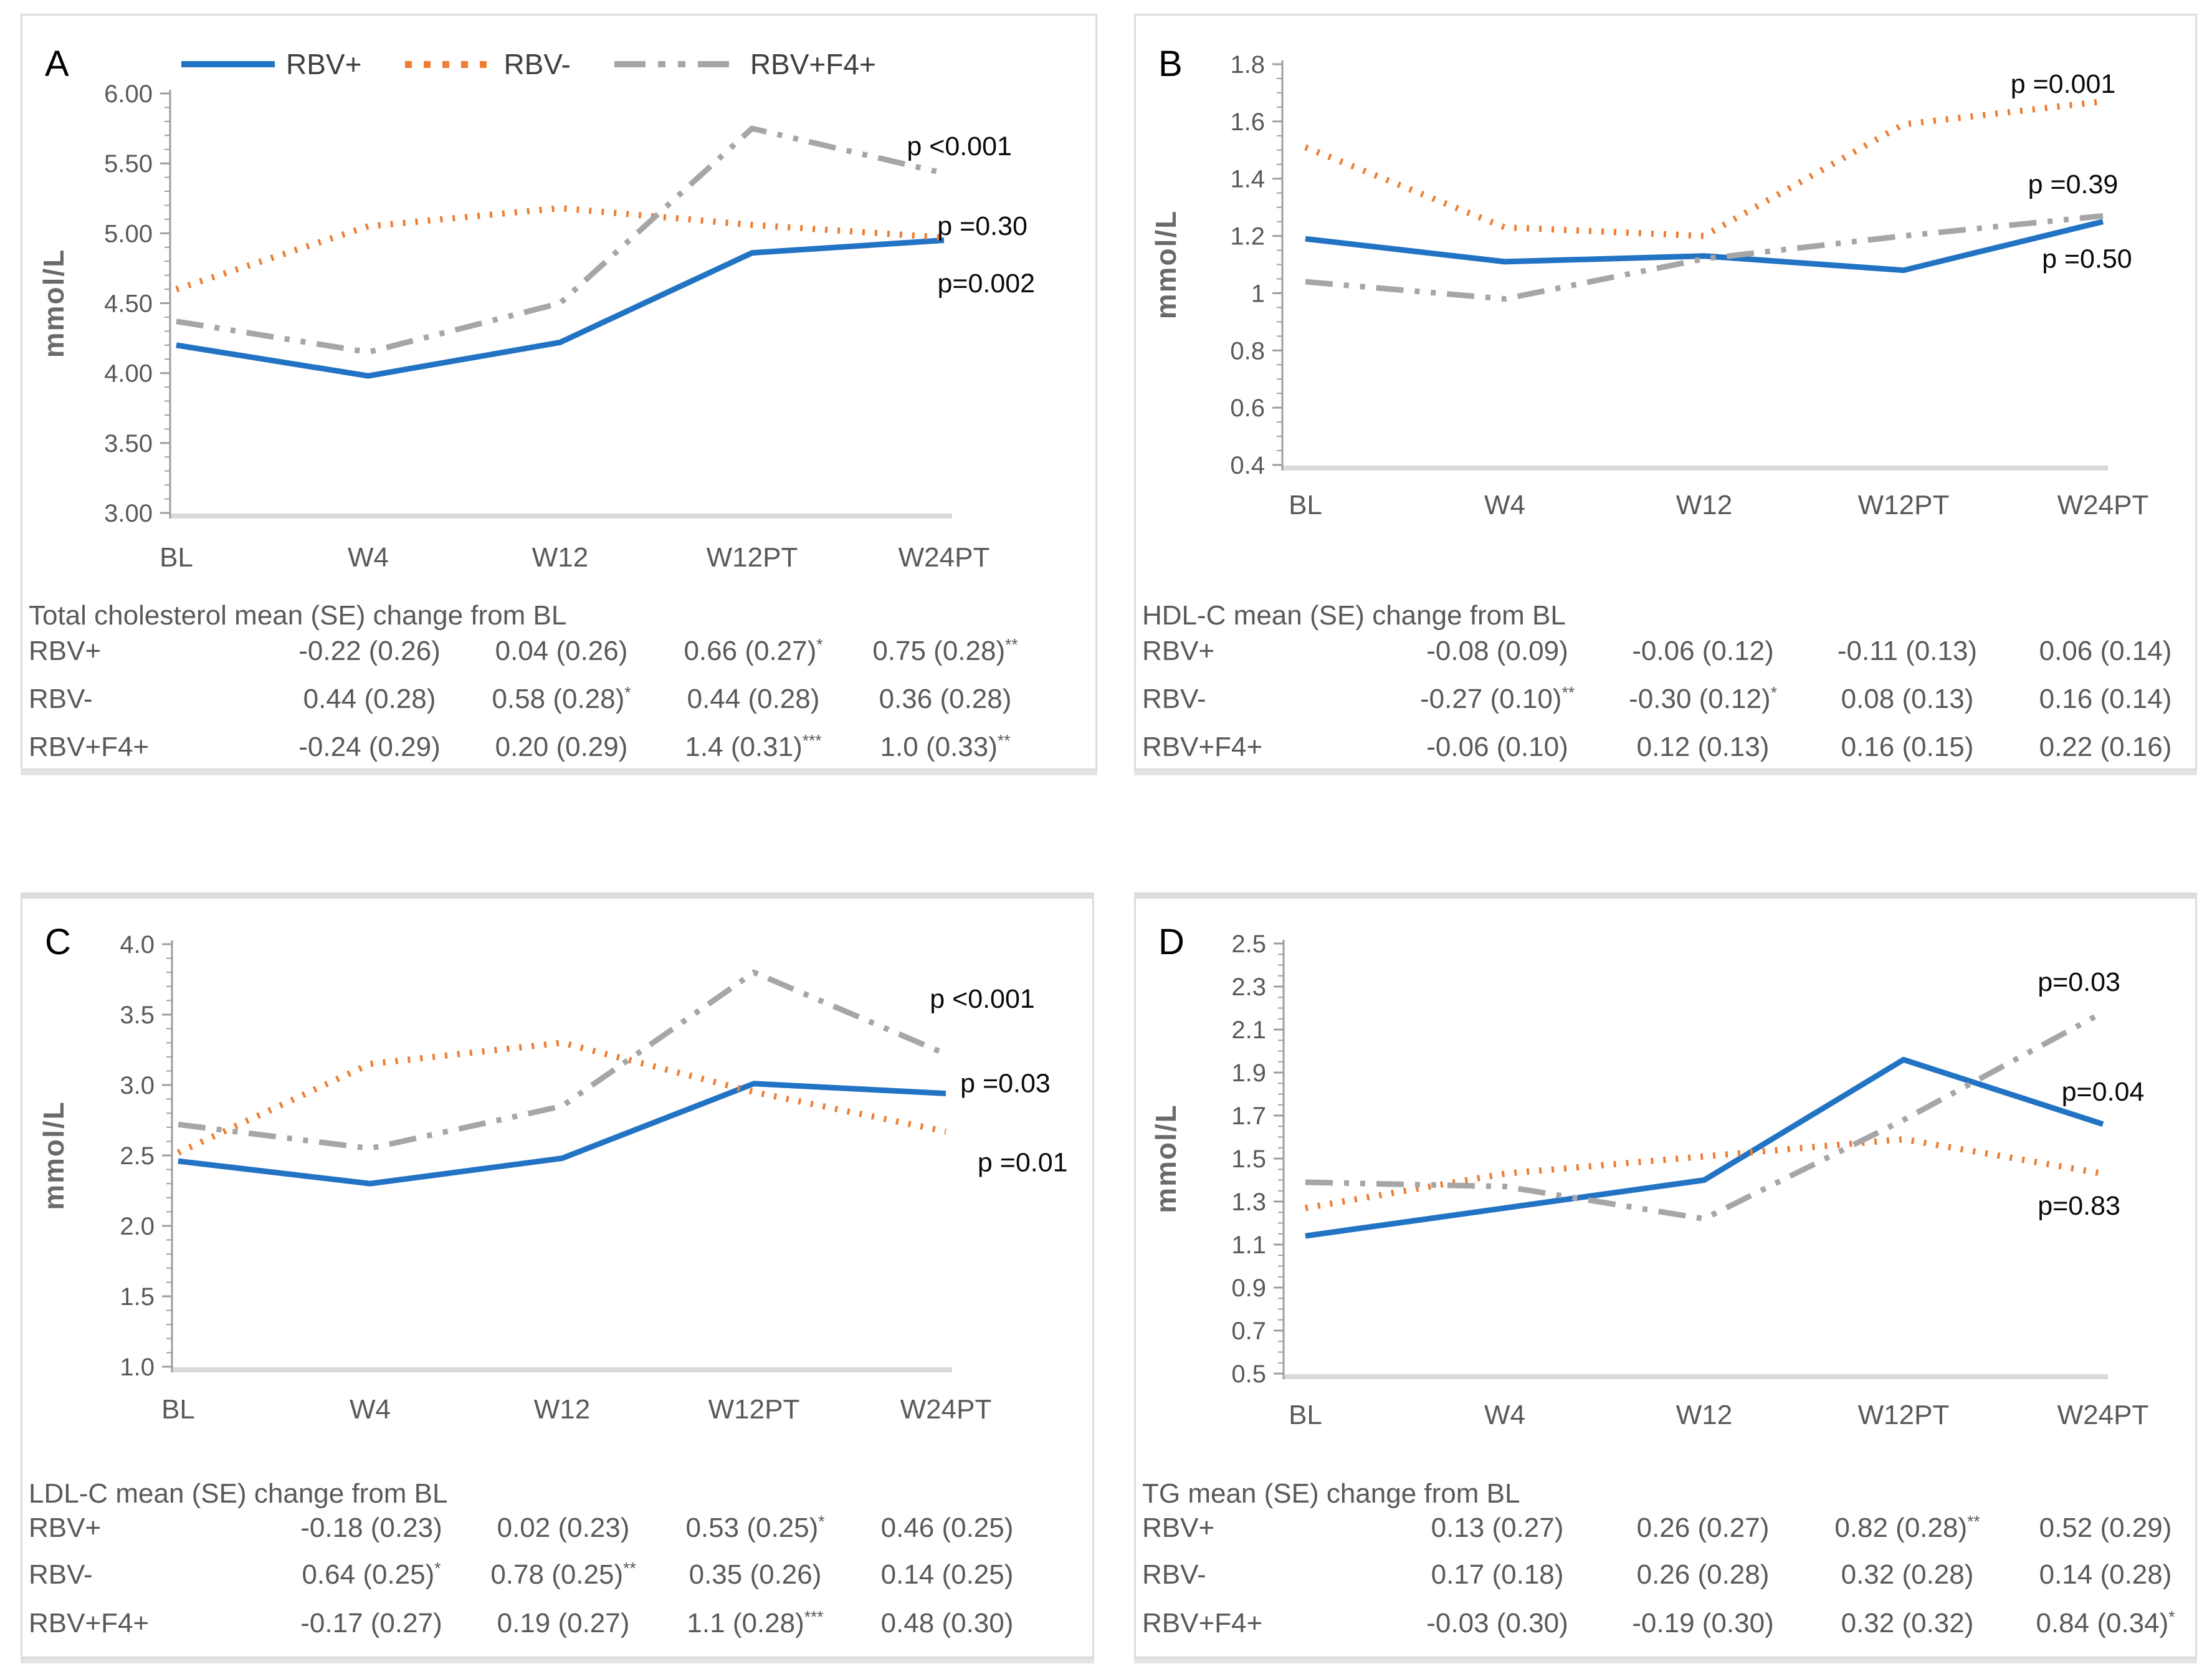 The height and width of the screenshot is (1664, 2212). What do you see at coordinates (137, 1297) in the screenshot?
I see `y-tick-label: 1.5` at bounding box center [137, 1297].